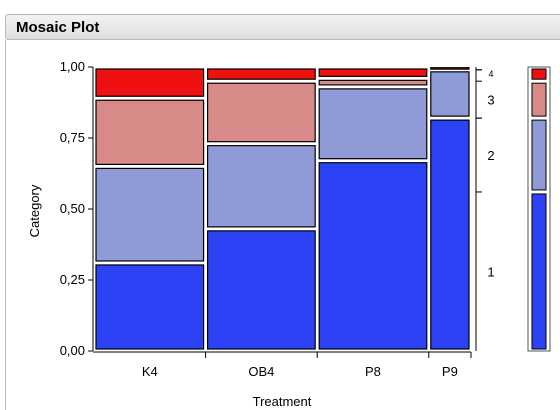 Image resolution: width=560 pixels, height=410 pixels. I want to click on right-axis: 1 2 3 4, so click(485, 209).